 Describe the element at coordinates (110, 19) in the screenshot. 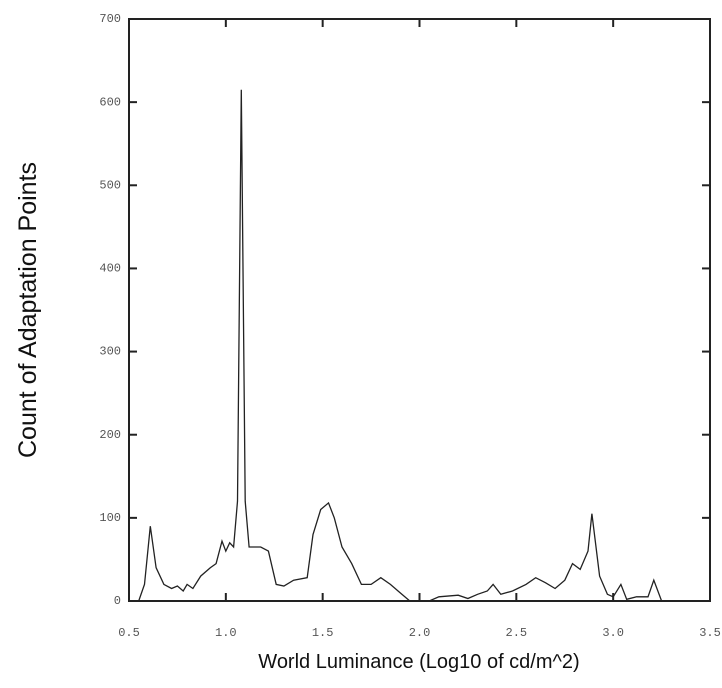

I see `y-tick-label: 700` at that location.